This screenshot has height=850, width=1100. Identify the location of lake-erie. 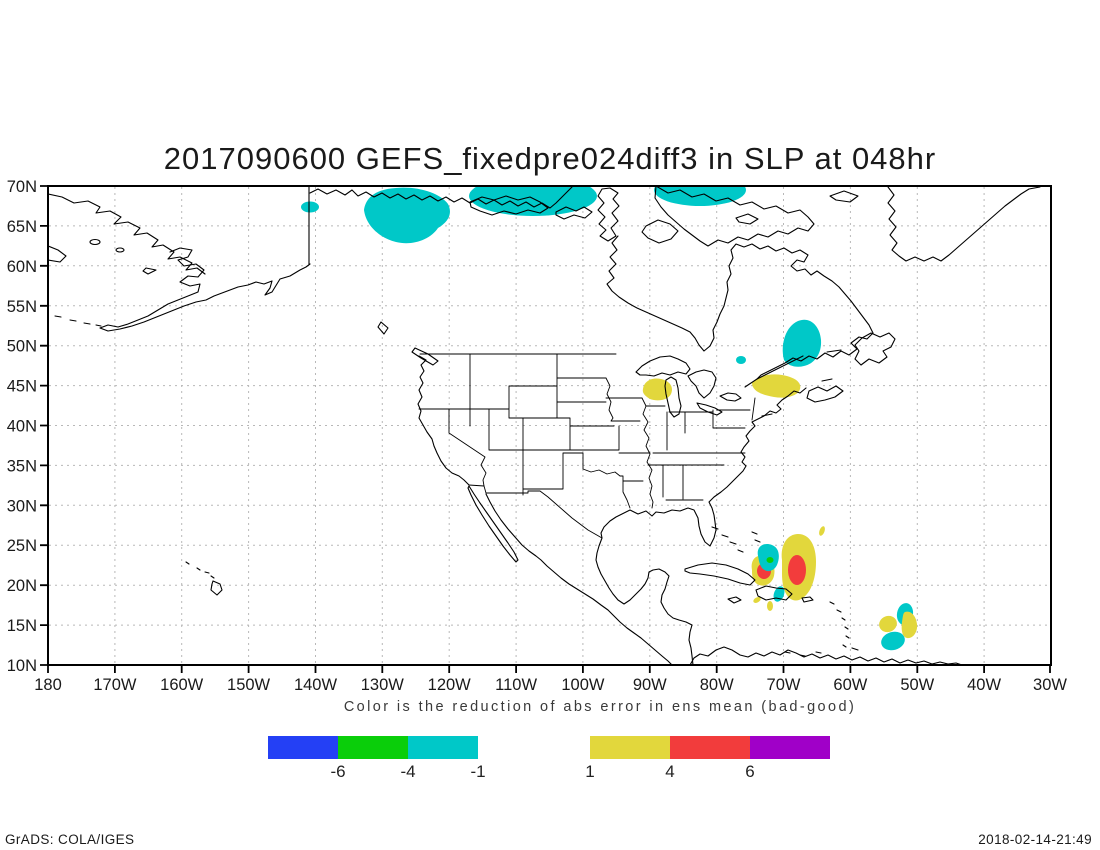
(709, 409).